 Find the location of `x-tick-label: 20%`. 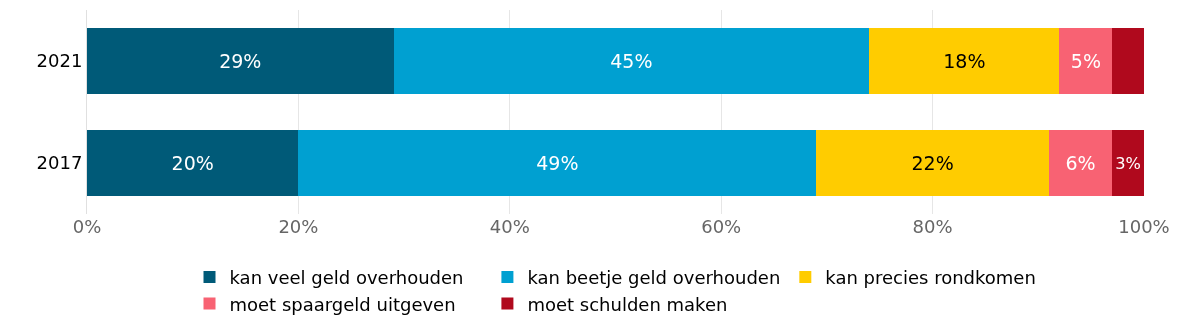

x-tick-label: 20% is located at coordinates (298, 226).